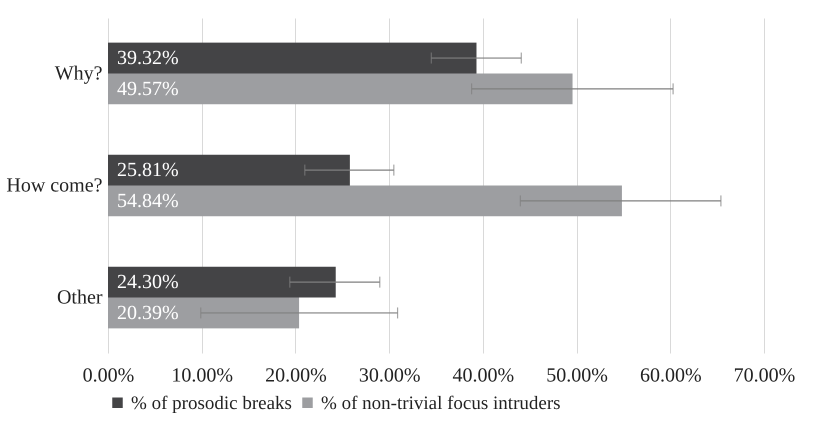 This screenshot has height=447, width=832. Describe the element at coordinates (78, 73) in the screenshot. I see `y-tick-label: Why?` at that location.